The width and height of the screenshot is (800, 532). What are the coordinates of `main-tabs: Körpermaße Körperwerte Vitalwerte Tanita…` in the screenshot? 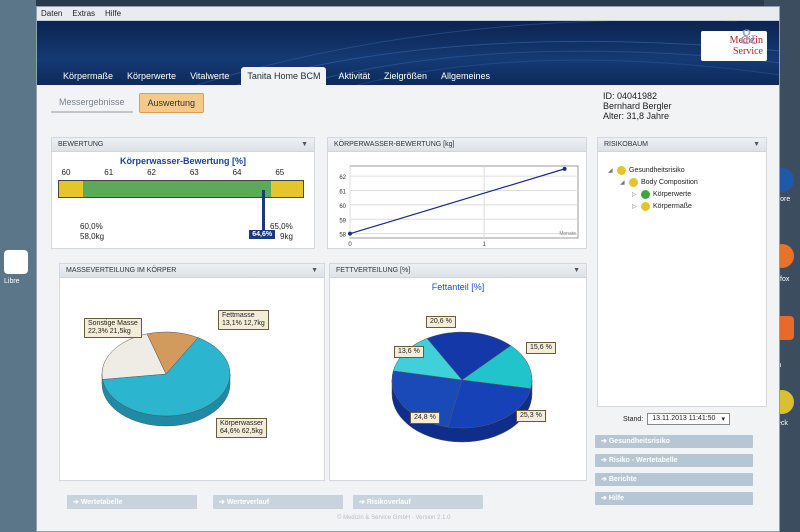 It's located at (276, 76).